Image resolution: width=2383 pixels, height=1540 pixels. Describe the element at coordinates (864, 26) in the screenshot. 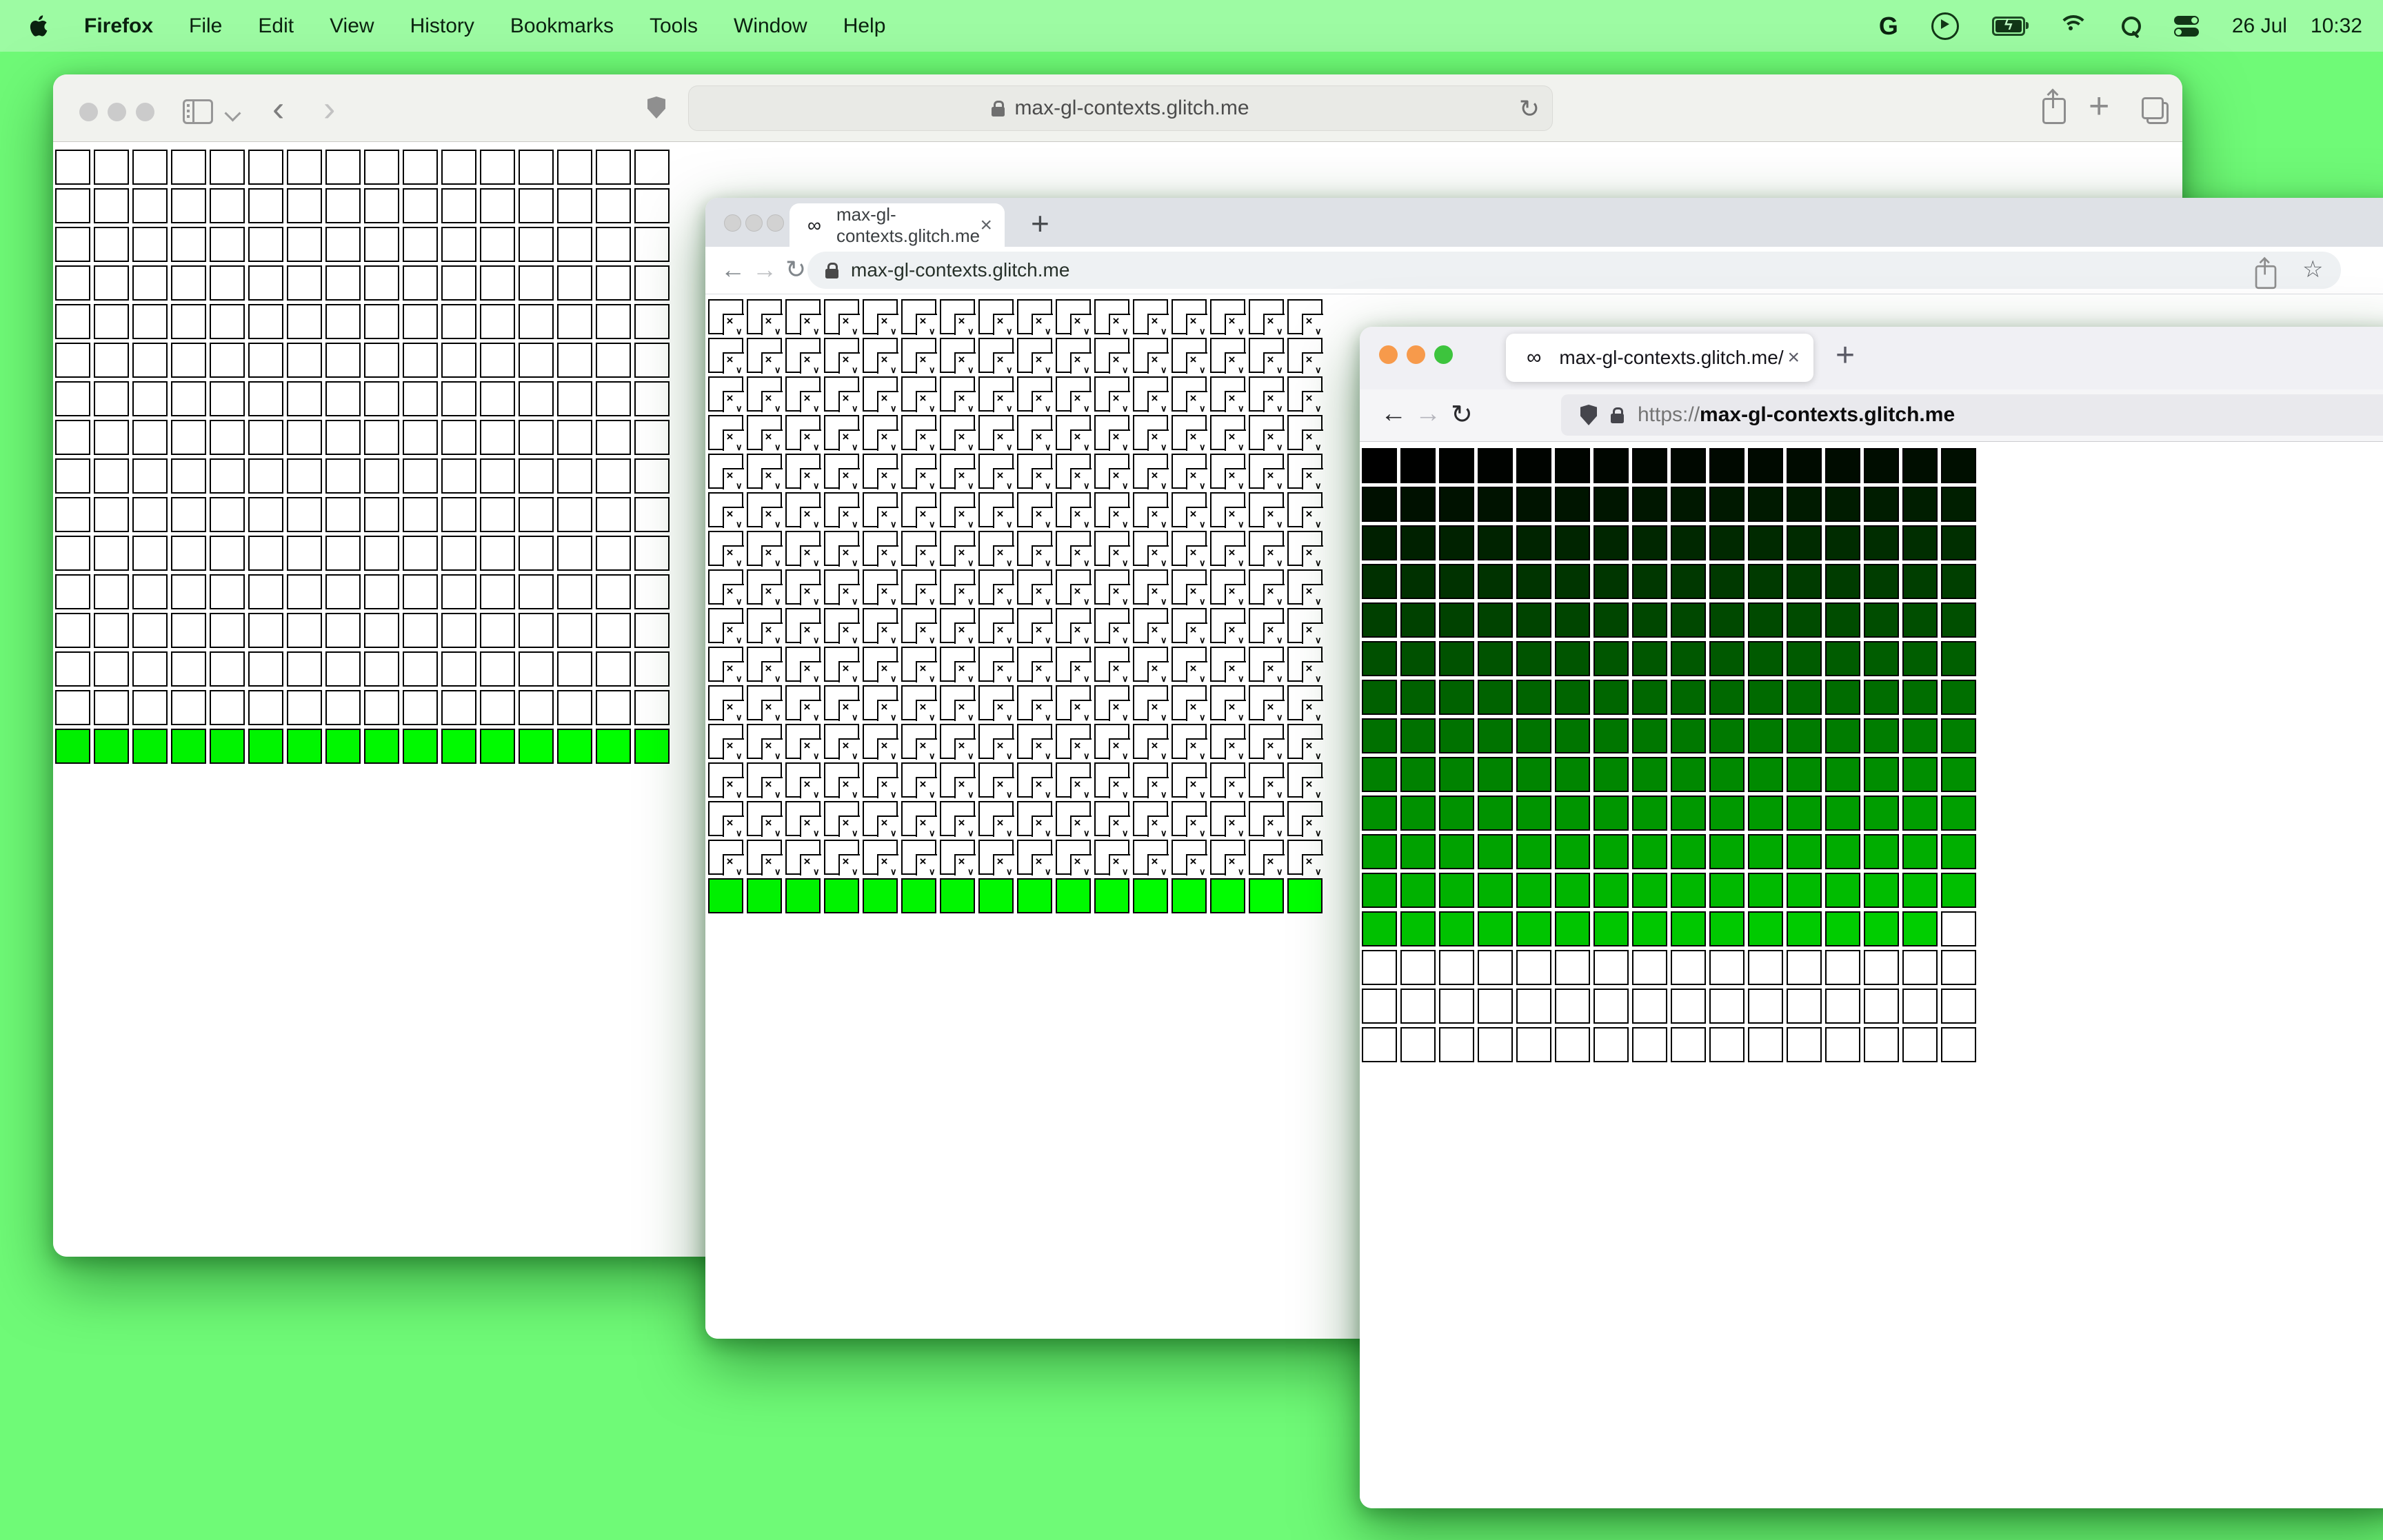

I see `menu-help: Help` at that location.